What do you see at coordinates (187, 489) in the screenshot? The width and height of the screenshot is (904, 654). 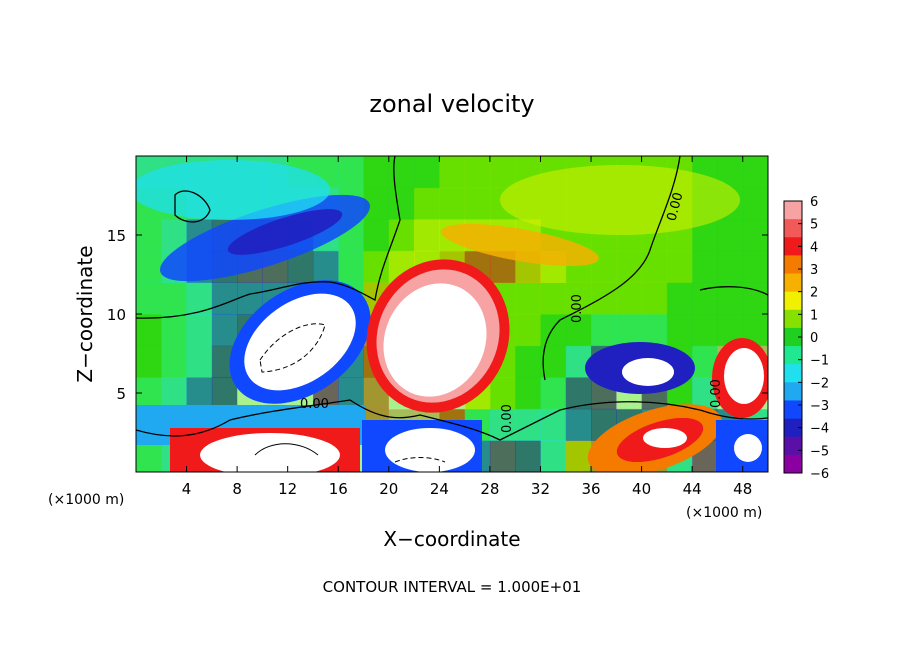 I see `x-tick-label: 4` at bounding box center [187, 489].